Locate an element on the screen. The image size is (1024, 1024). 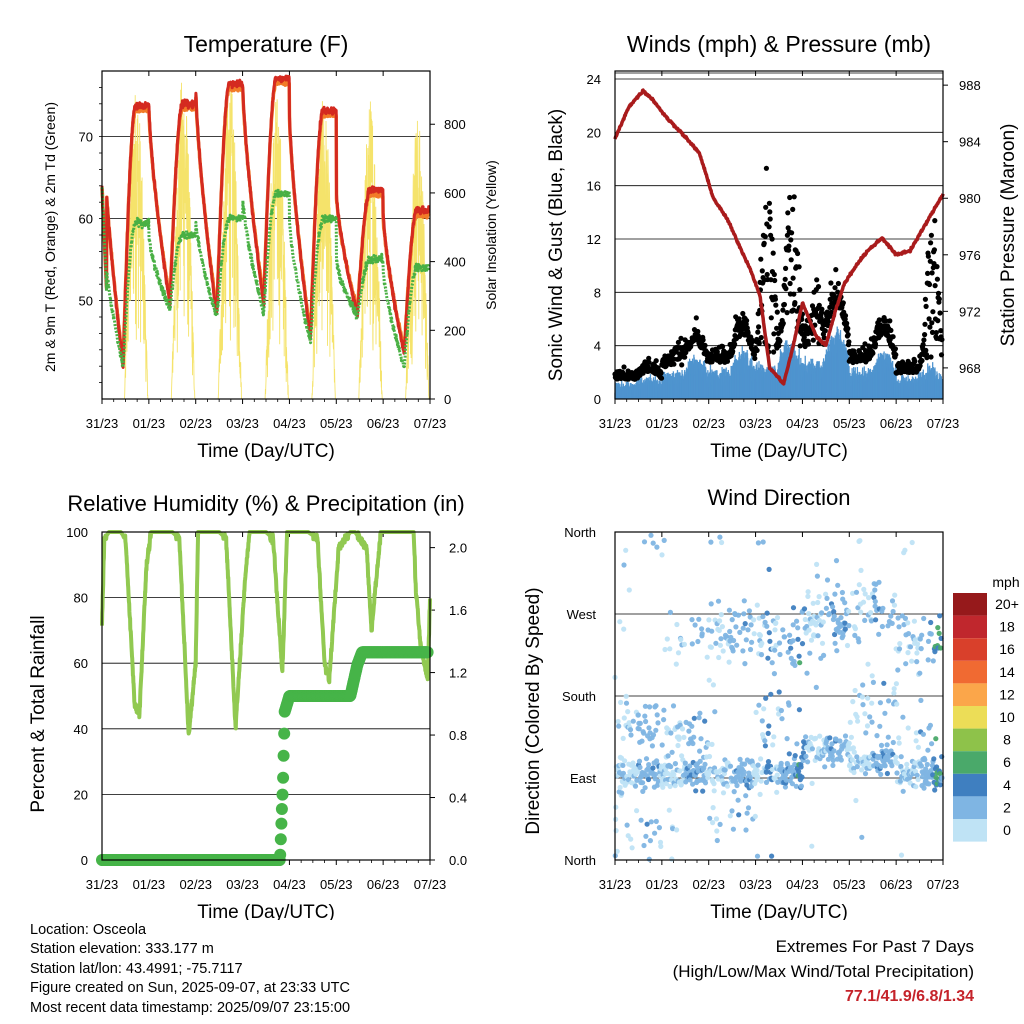
legend-label: 2 is located at coordinates (1007, 807).